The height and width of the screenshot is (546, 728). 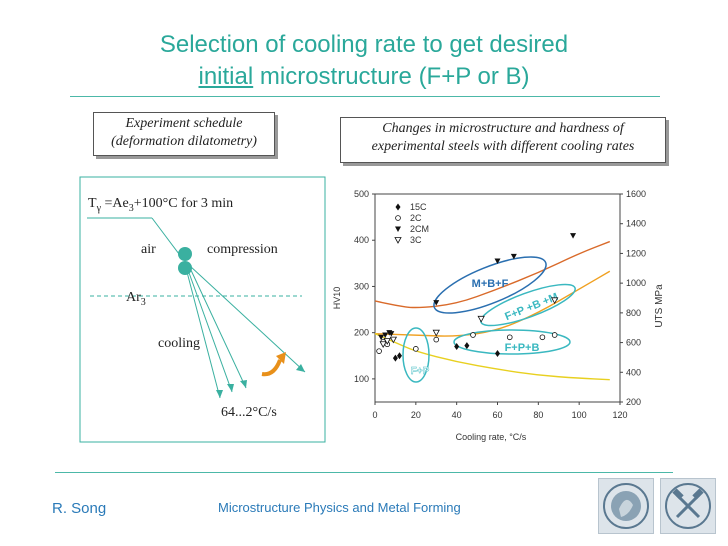 I want to click on x-tick-label: 60, so click(x=497, y=415).